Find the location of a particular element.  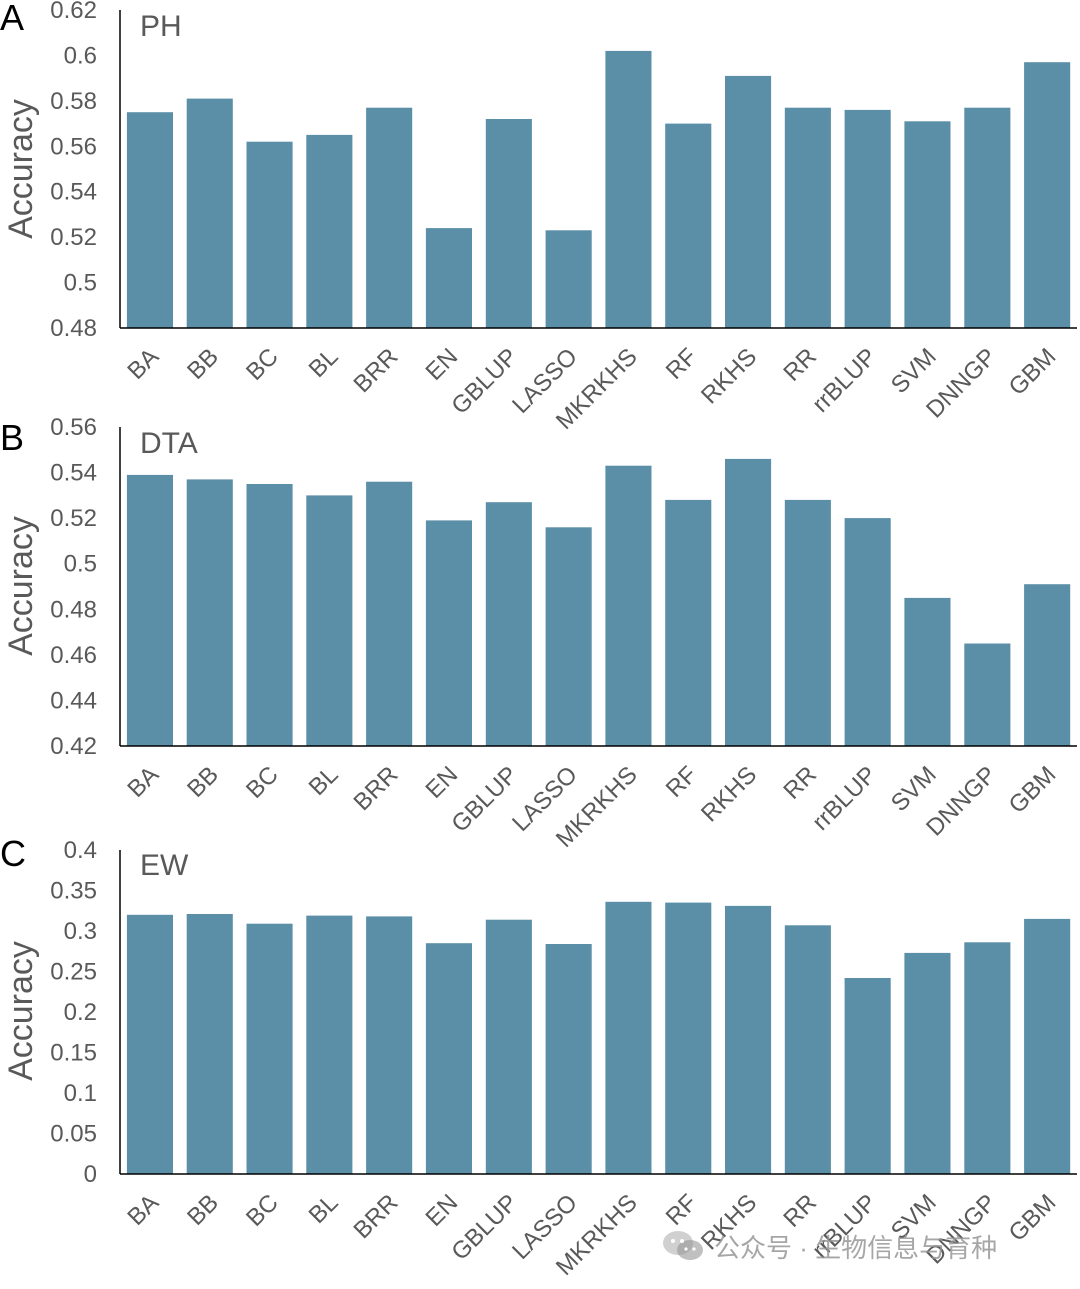

y-tick-label: 0.6 is located at coordinates (80, 55).